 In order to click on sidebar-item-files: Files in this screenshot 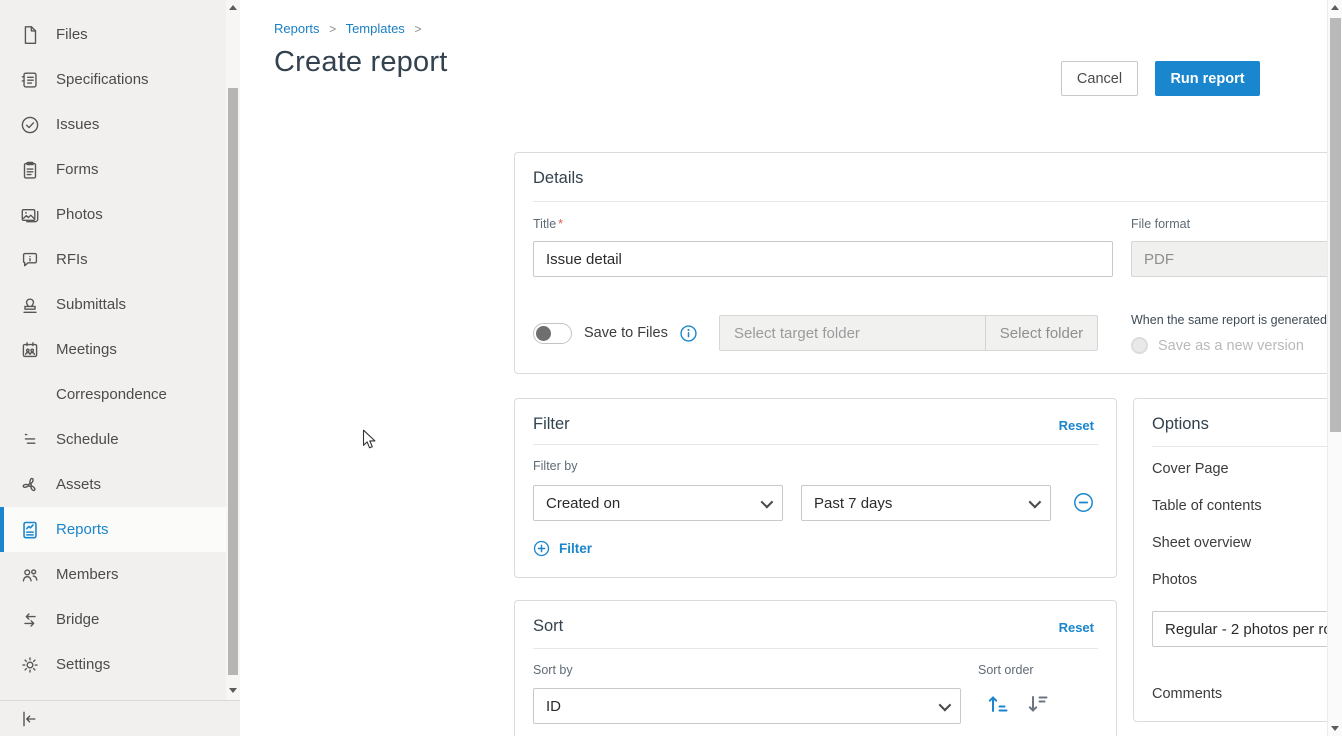, I will do `click(113, 34)`.